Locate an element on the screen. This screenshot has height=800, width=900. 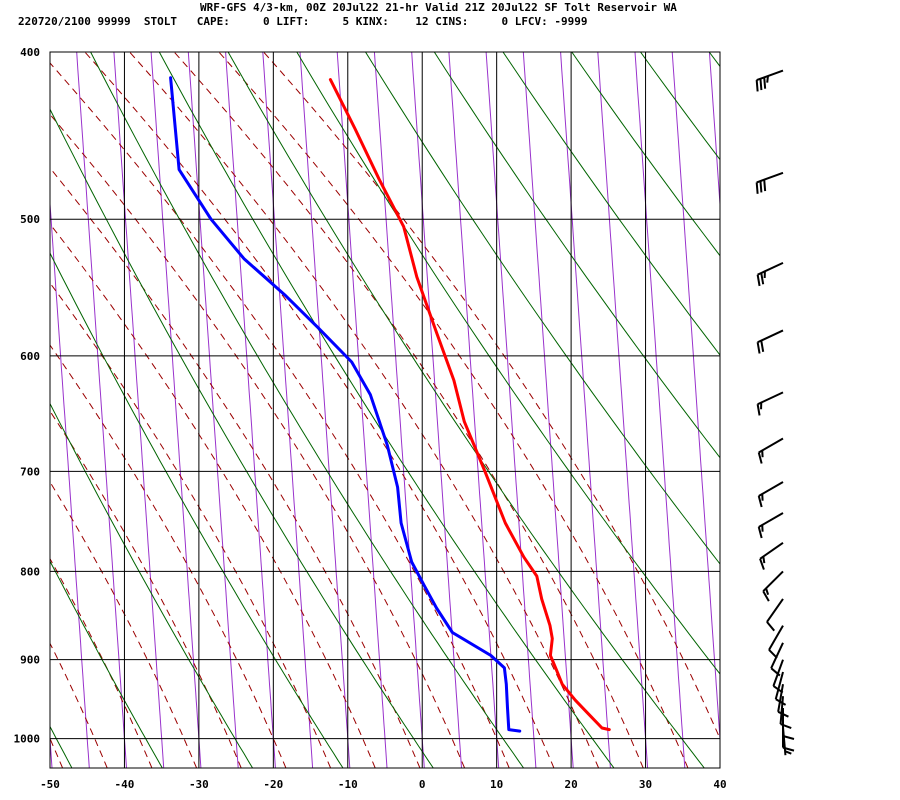
x-tick-label: 20 is located at coordinates (570, 784).